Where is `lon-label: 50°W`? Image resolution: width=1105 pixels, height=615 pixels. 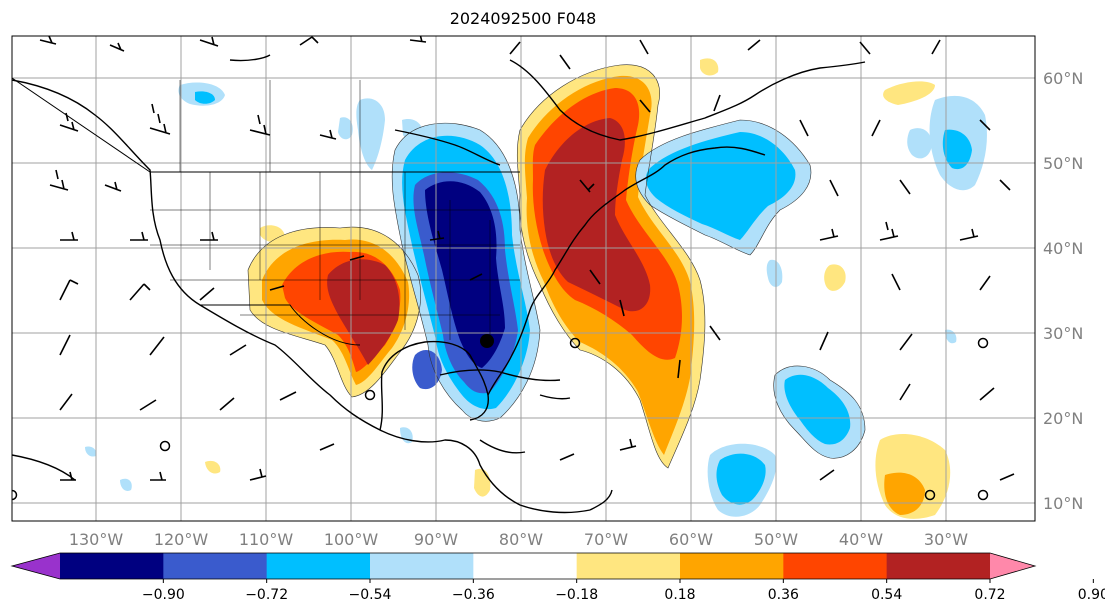 lon-label: 50°W is located at coordinates (776, 539).